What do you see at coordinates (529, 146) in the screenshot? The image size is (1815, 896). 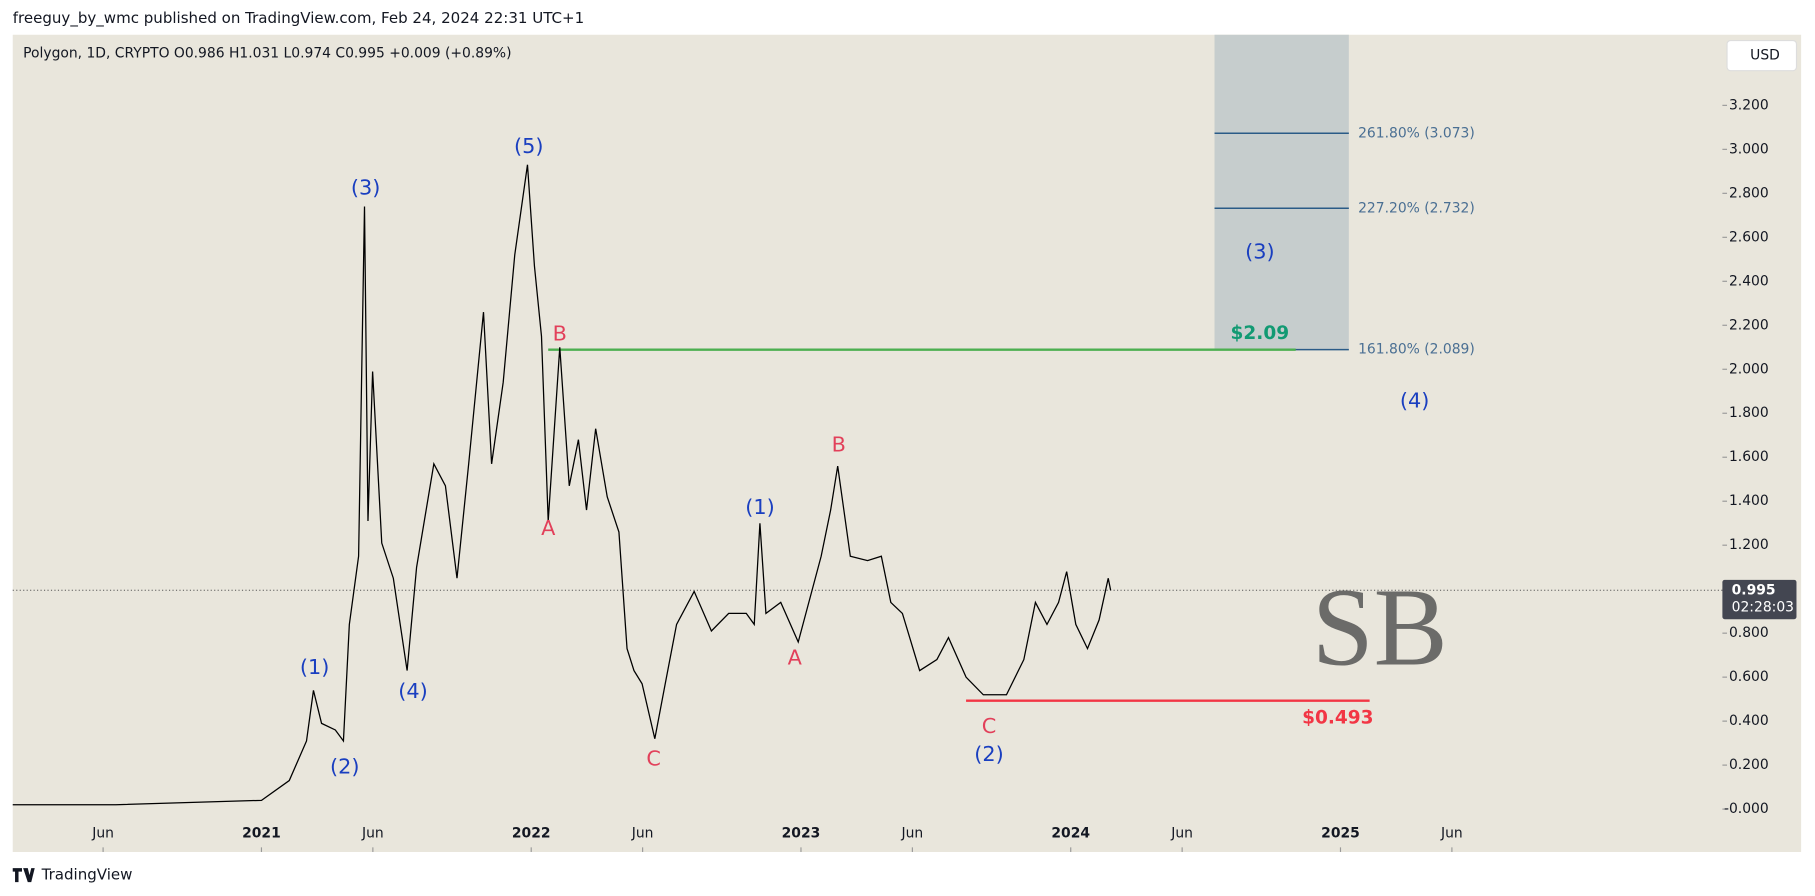 I see `wave-label: (5)` at bounding box center [529, 146].